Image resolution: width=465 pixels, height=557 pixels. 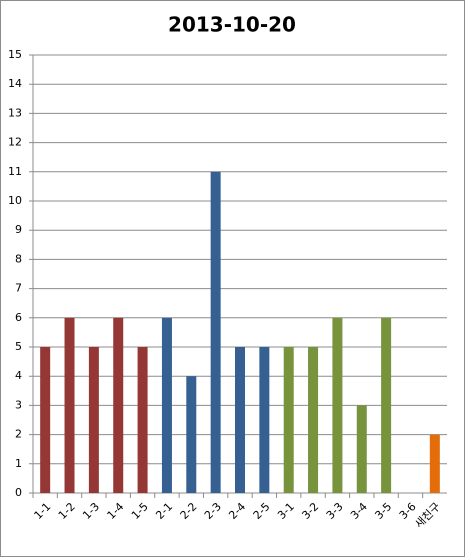 I want to click on y-tick-label: 12, so click(x=15, y=142).